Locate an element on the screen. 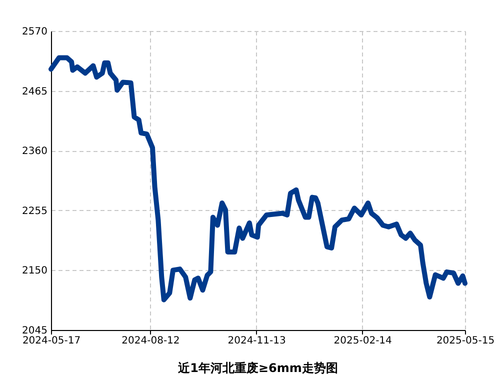 This screenshot has width=500, height=375. x-tick-label: 2024-05-17 is located at coordinates (51, 341).